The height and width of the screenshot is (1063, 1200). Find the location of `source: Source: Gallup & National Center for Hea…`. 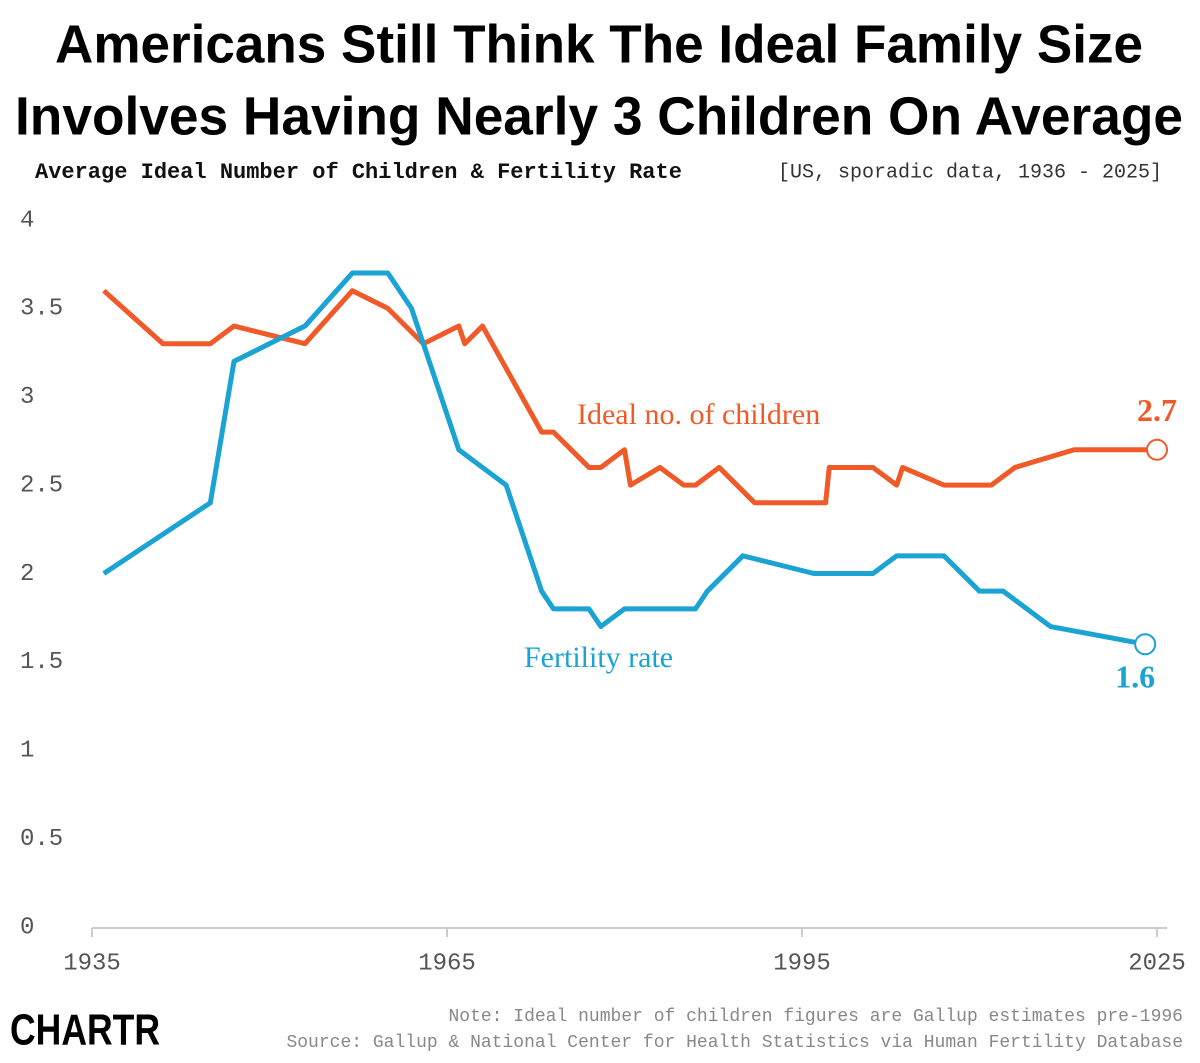

source: Source: Gallup & National Center for Hea… is located at coordinates (734, 1043).